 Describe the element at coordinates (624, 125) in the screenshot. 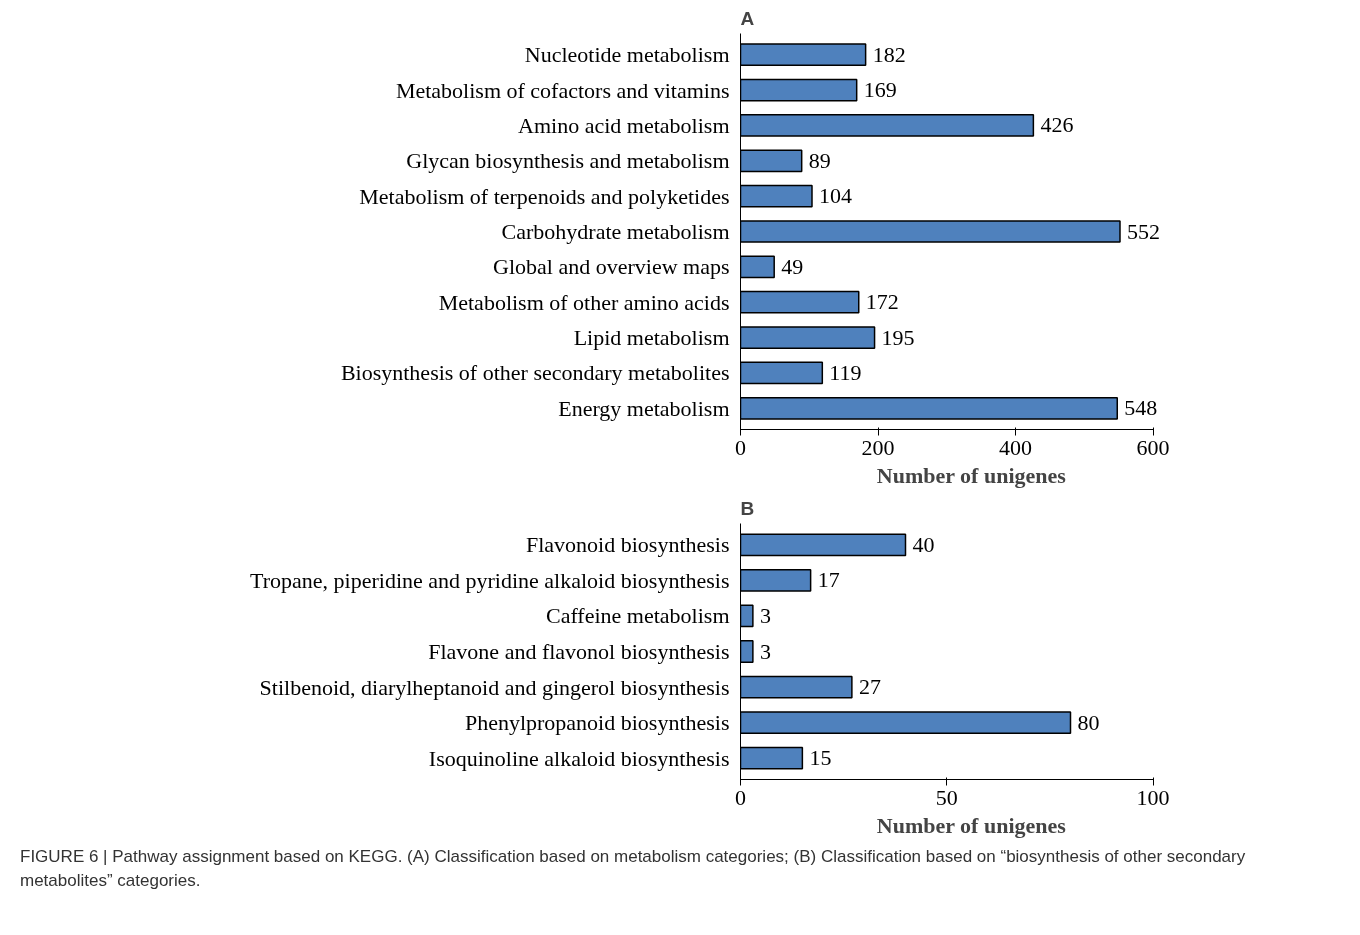

I see `y-tick-label: Amino acid metabolism` at that location.